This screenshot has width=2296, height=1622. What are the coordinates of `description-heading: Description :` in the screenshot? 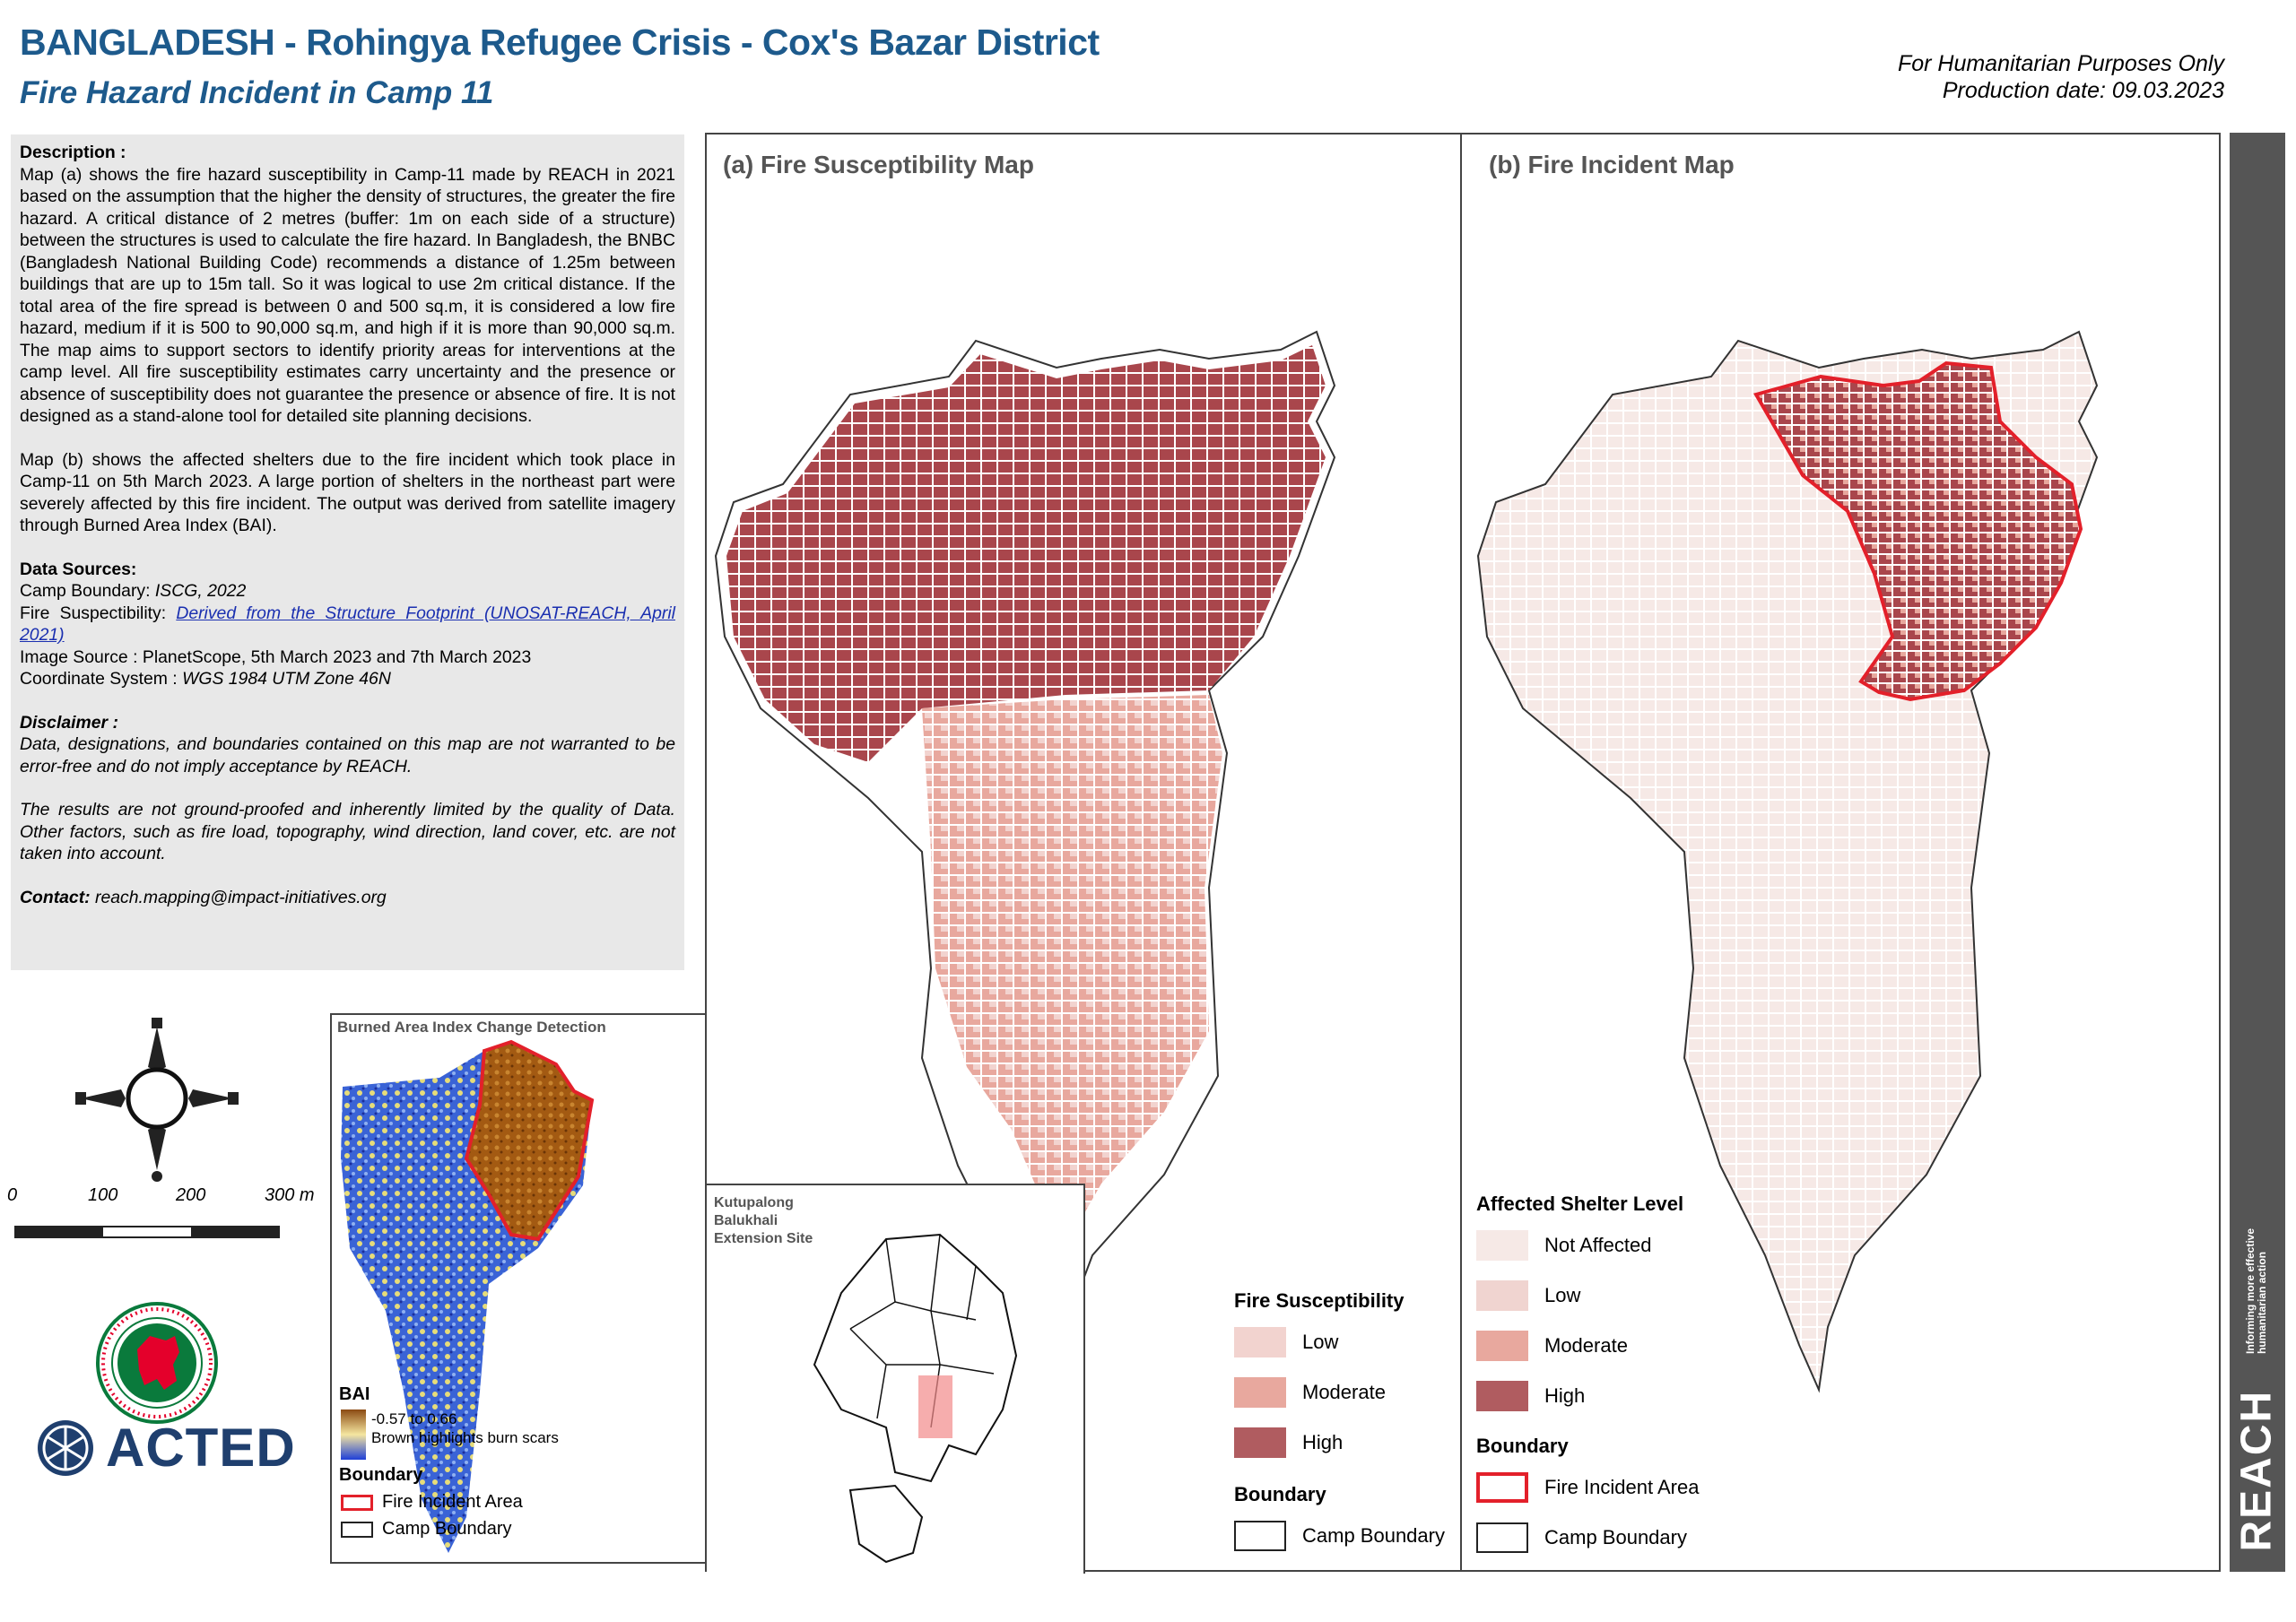 It's located at (73, 152).